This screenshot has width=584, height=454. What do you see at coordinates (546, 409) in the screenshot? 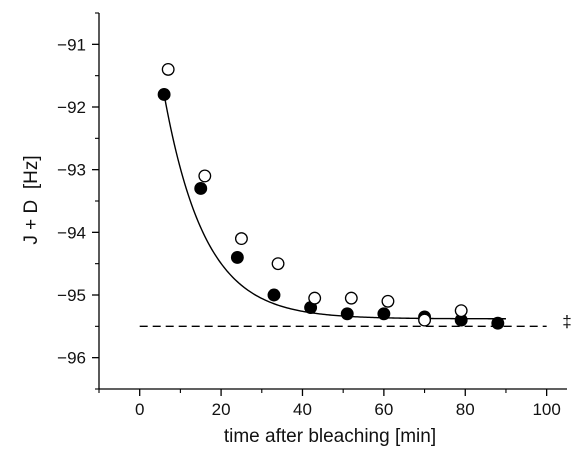
I see `x-tick-label: 100` at bounding box center [546, 409].